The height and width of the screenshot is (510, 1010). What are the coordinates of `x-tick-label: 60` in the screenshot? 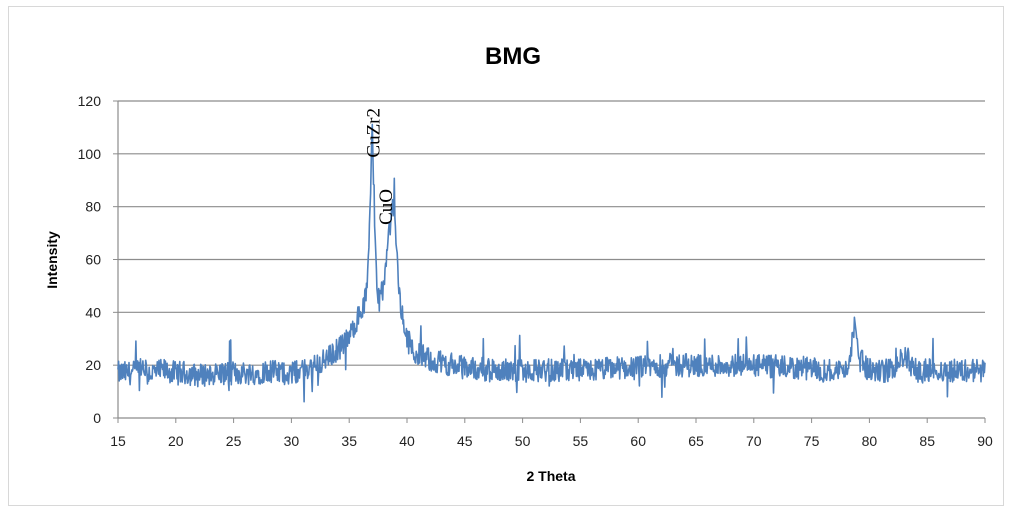 It's located at (638, 441).